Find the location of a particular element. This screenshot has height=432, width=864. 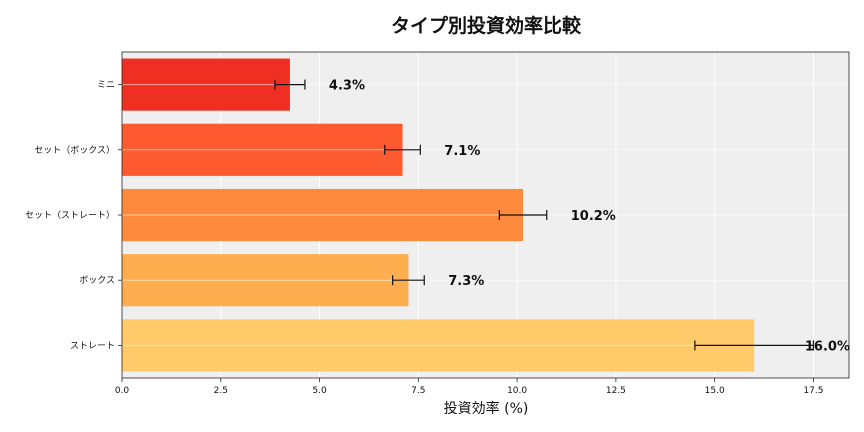

x-tick-label: 5.0 is located at coordinates (319, 391).